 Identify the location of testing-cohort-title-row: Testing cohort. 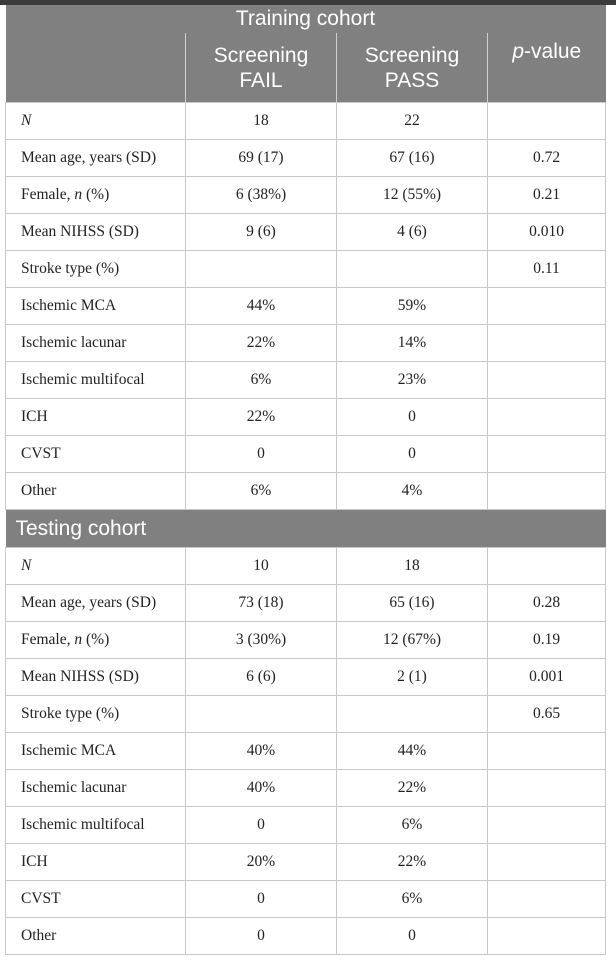
(305, 528).